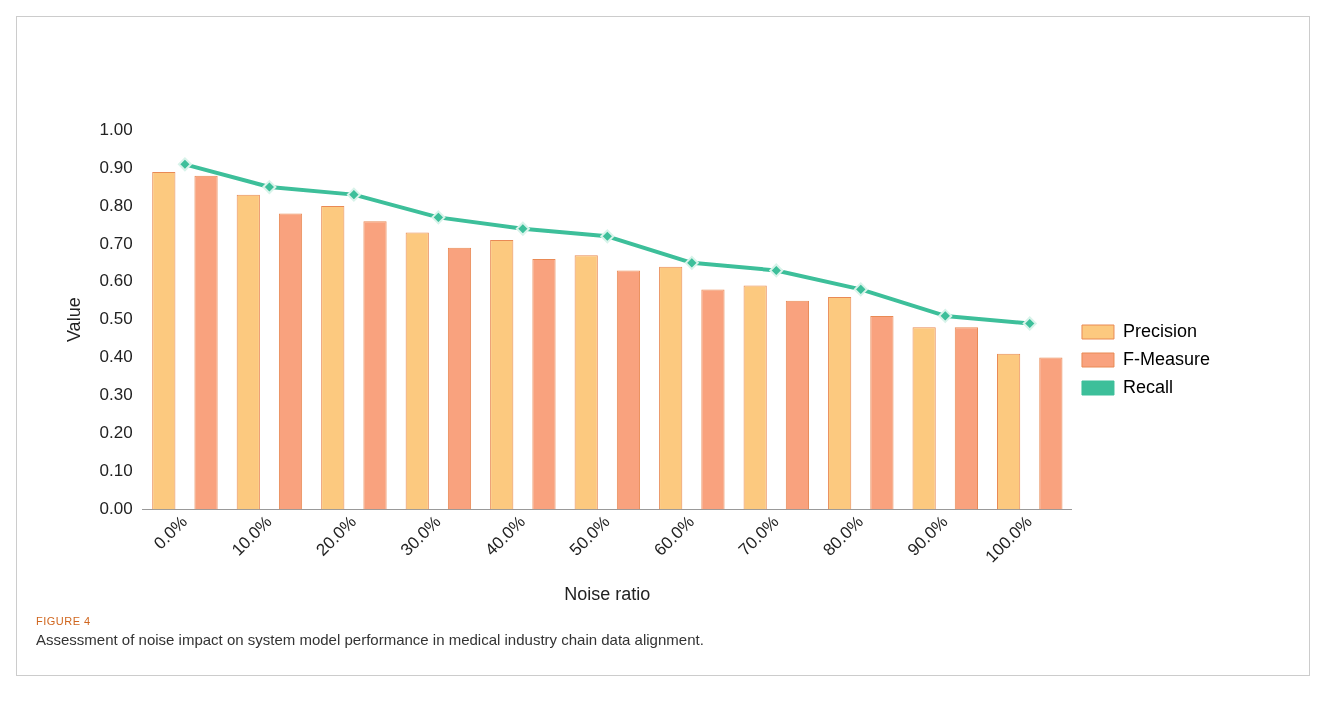 This screenshot has width=1328, height=708. I want to click on y-tick-label: 0.90, so click(116, 167).